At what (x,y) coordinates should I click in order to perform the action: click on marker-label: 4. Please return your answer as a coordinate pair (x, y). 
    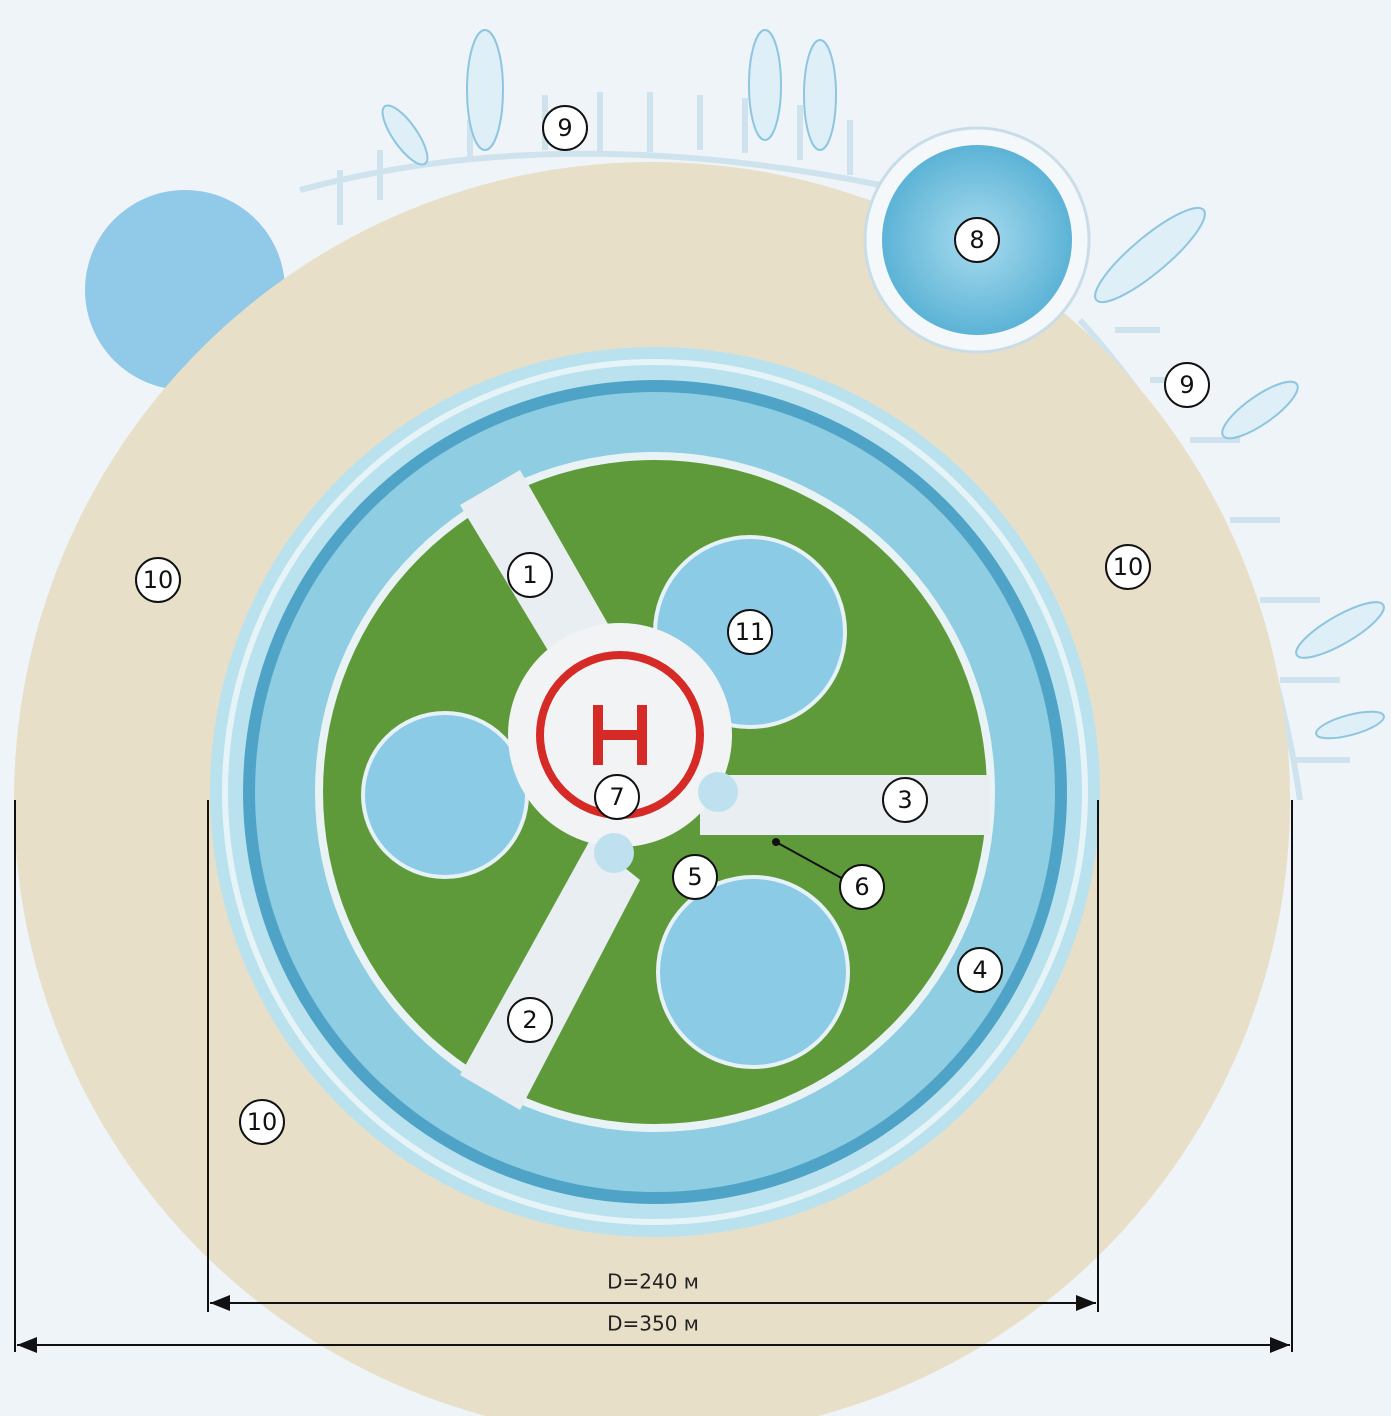
    Looking at the image, I should click on (979, 970).